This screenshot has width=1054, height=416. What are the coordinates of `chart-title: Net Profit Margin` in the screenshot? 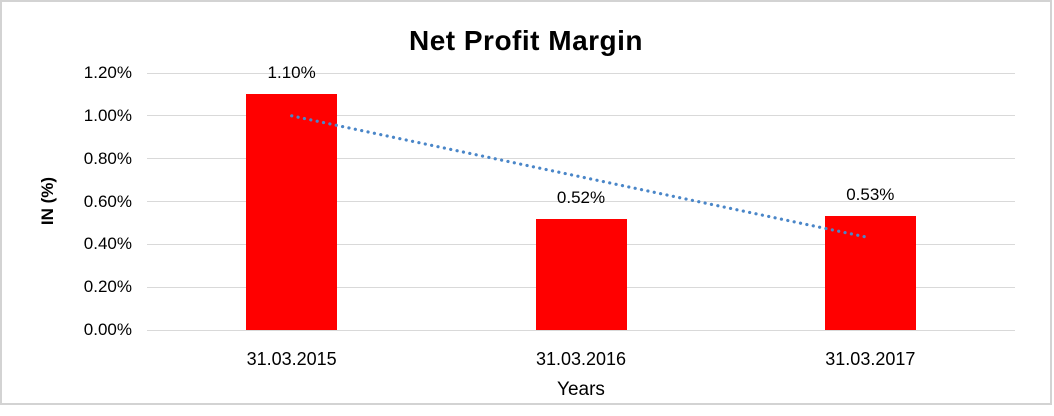 It's located at (526, 40).